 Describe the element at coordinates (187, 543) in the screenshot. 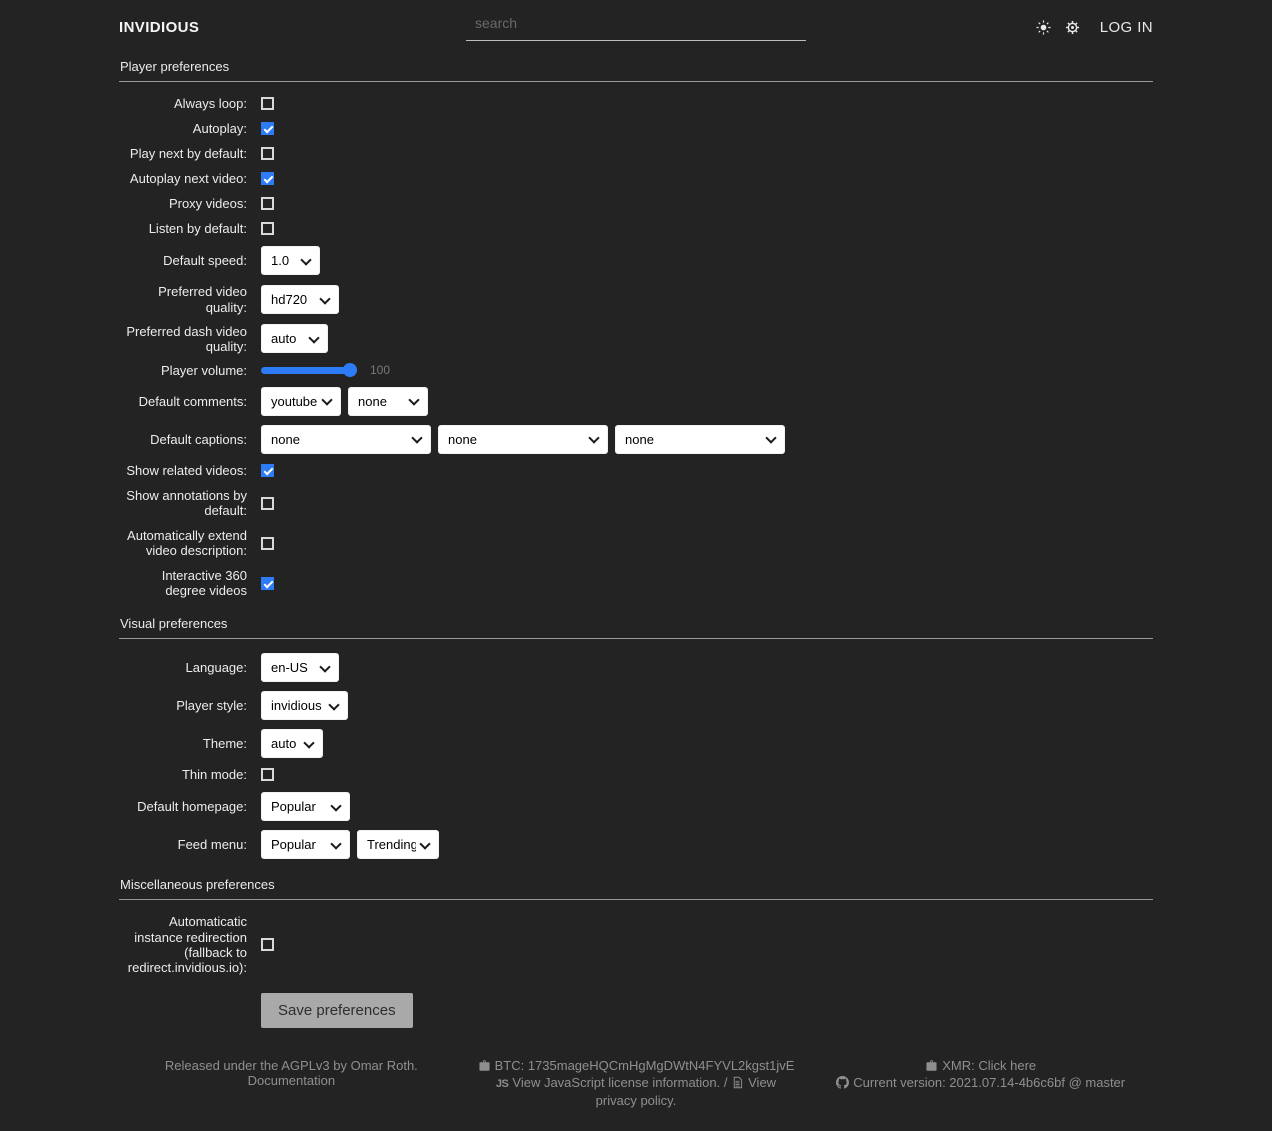

I see `extend-description-label: Automatically extend video description:` at that location.